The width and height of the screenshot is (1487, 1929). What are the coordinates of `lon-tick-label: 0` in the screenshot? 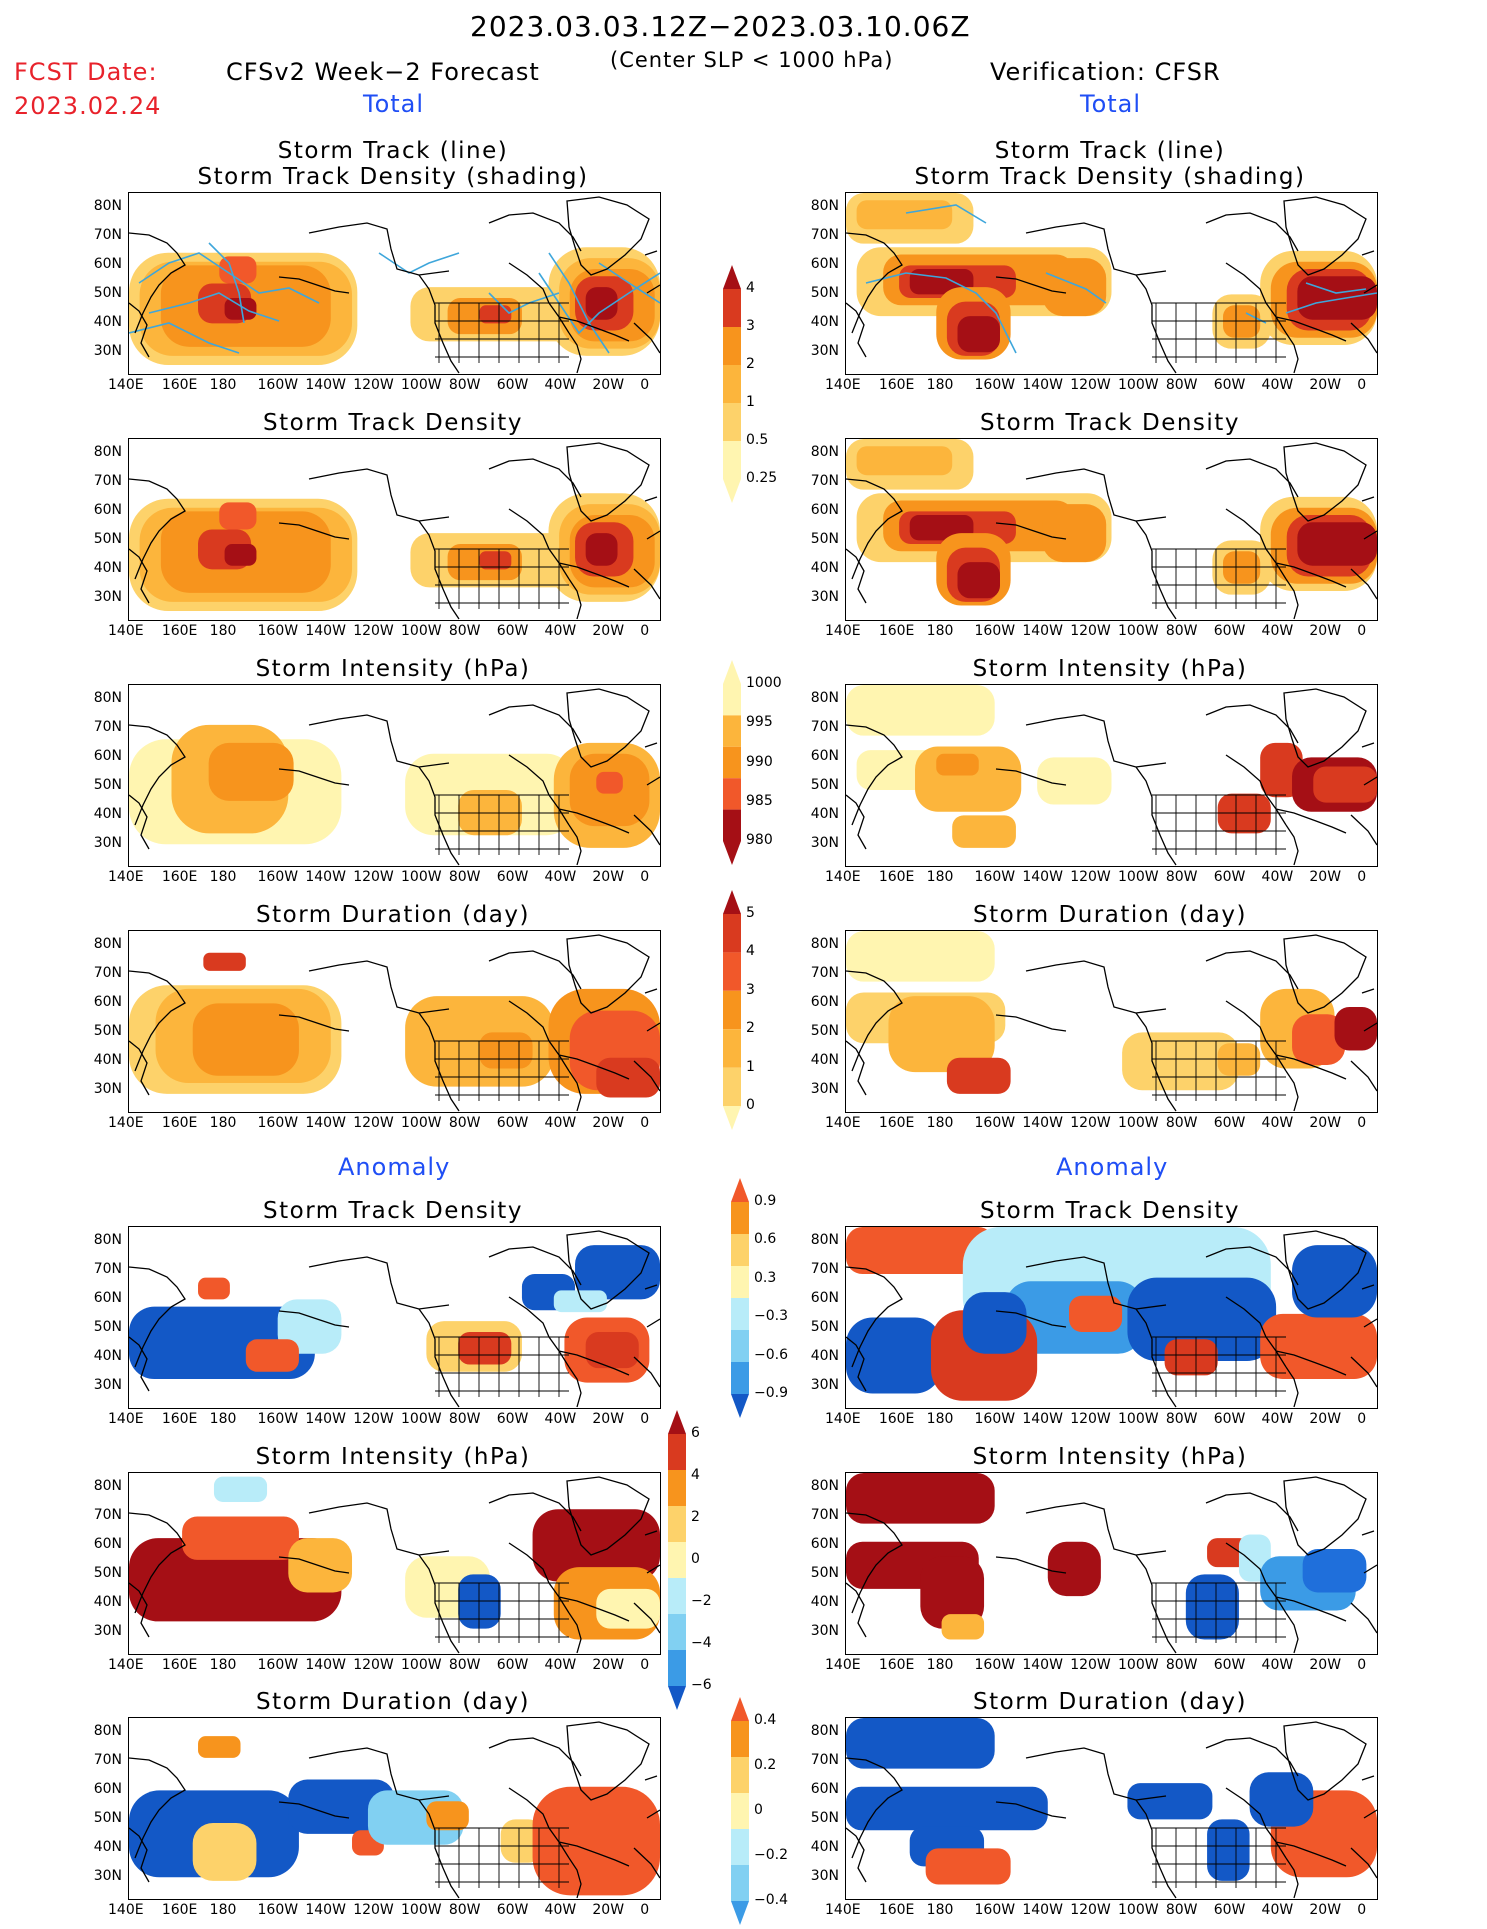 It's located at (645, 1665).